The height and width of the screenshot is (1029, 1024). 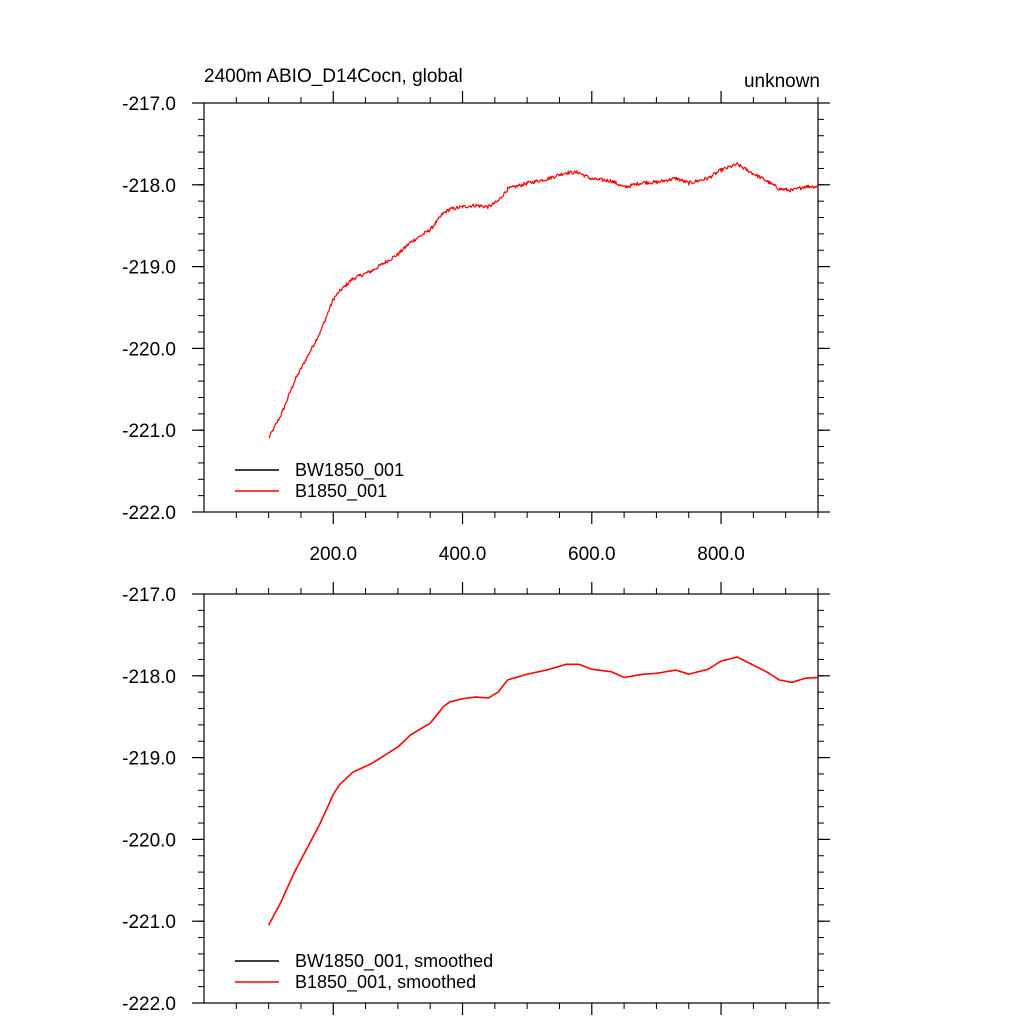 I want to click on legend-label: B1850_001, so click(x=341, y=491).